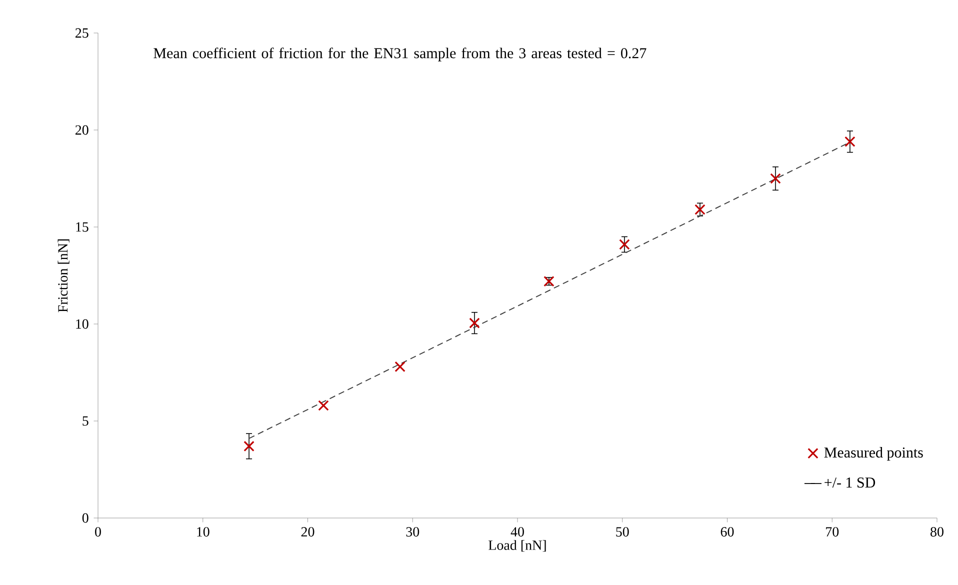 This screenshot has height=585, width=958. Describe the element at coordinates (832, 532) in the screenshot. I see `x-tick-label: 70` at that location.